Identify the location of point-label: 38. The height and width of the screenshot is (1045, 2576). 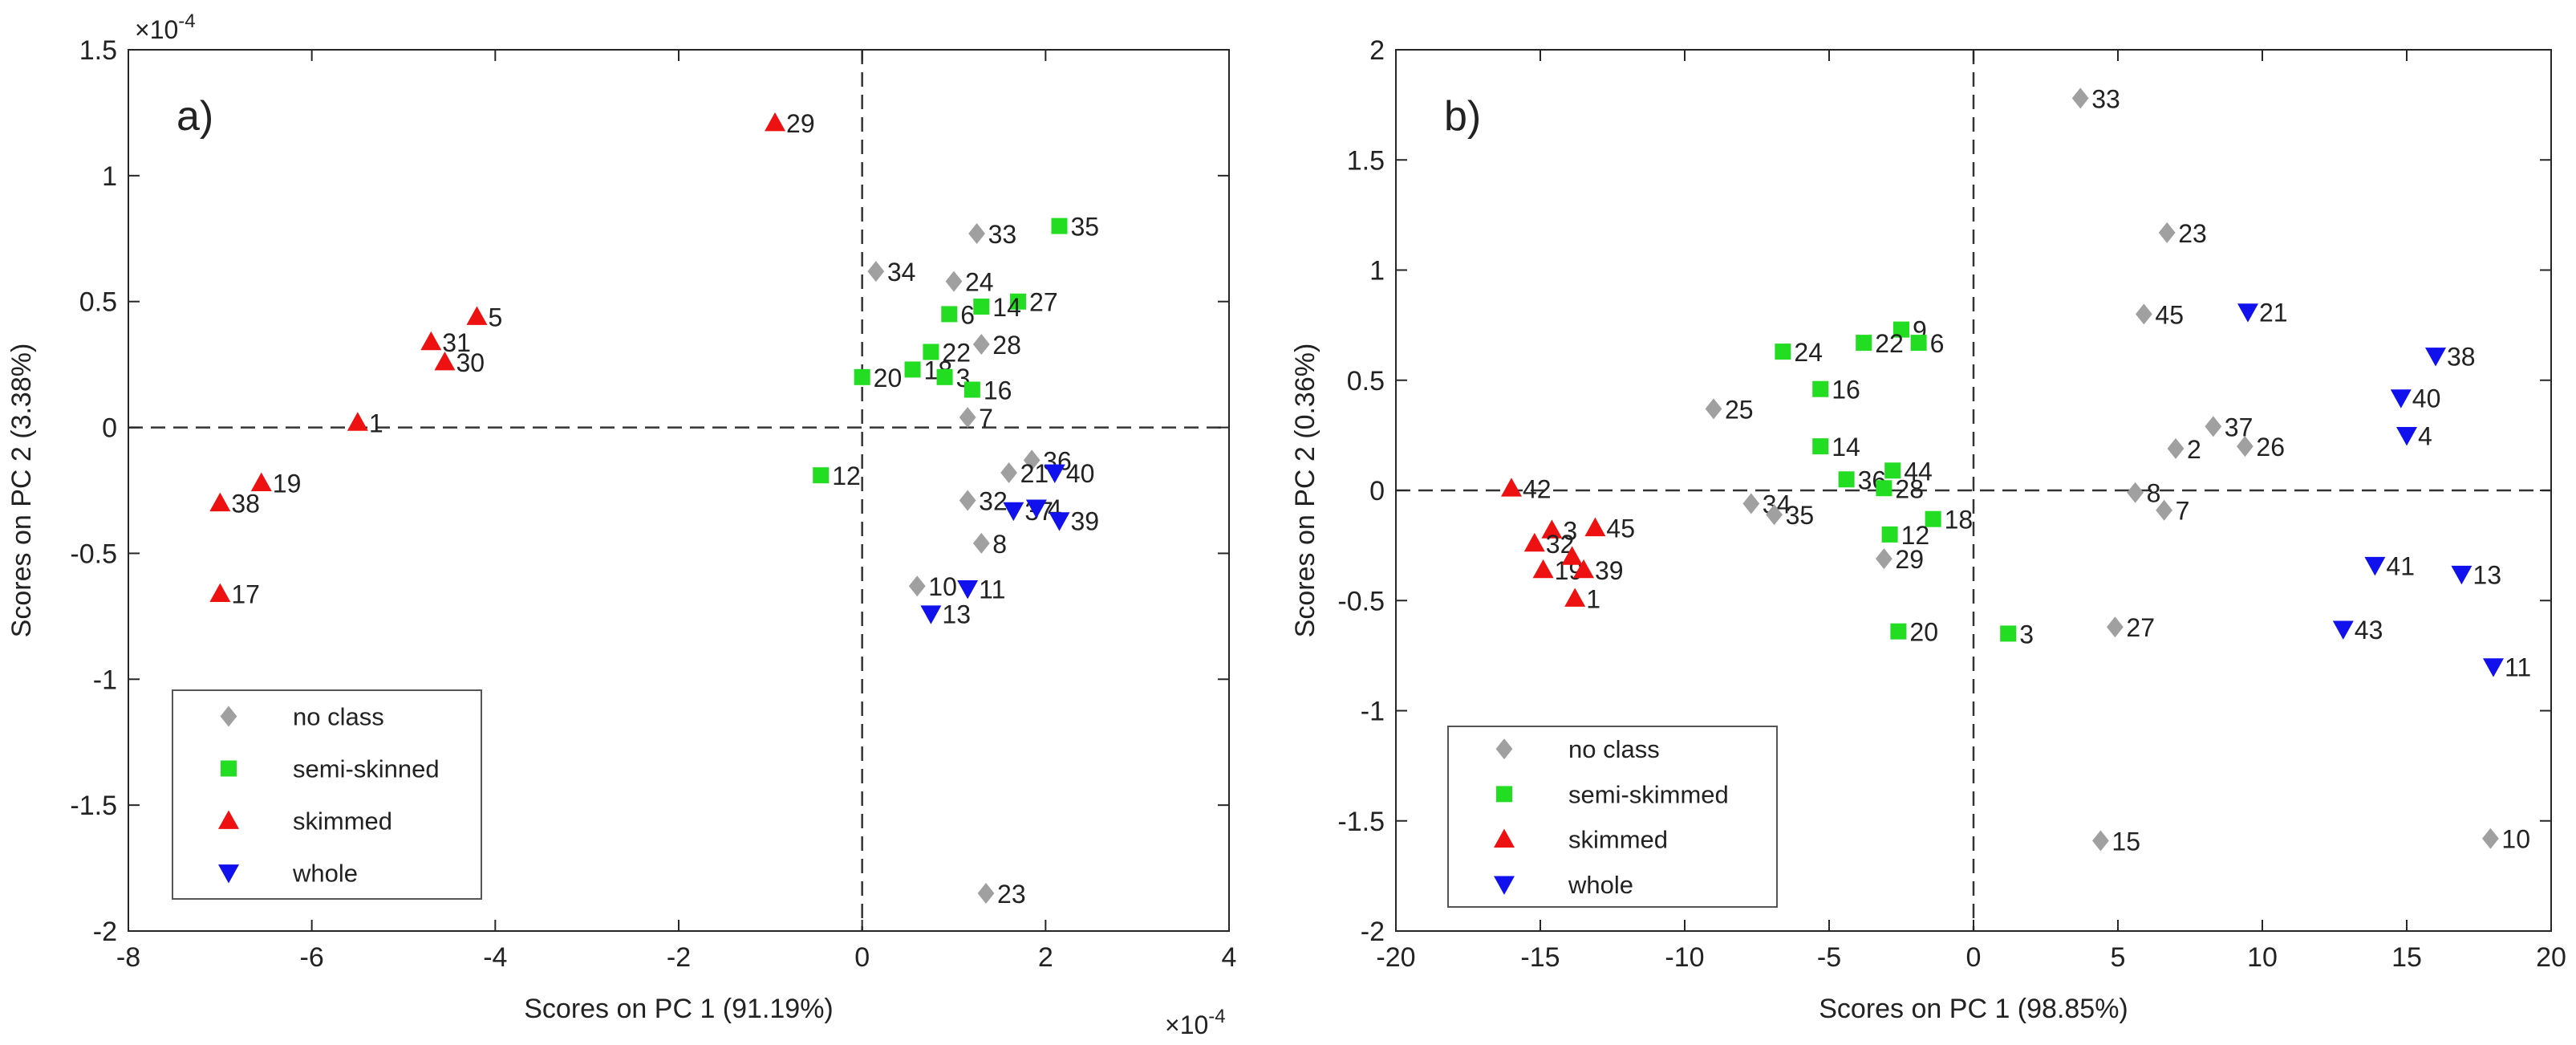
(2461, 357).